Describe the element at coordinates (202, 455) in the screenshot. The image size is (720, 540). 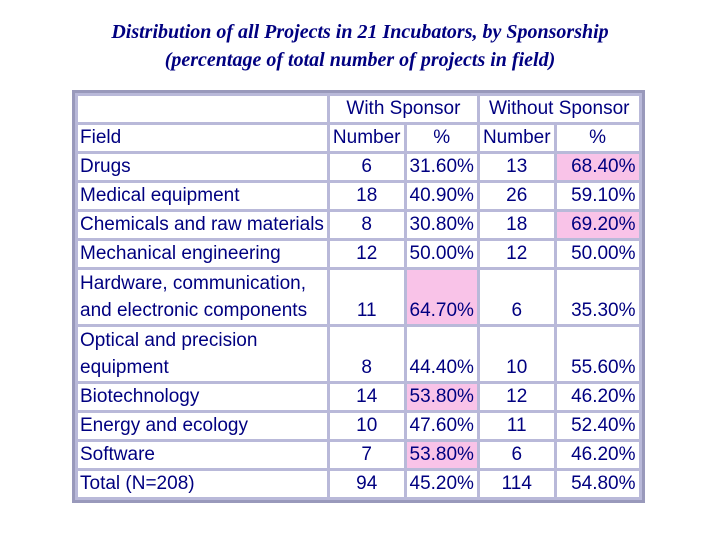
I see `field-cell: Software` at that location.